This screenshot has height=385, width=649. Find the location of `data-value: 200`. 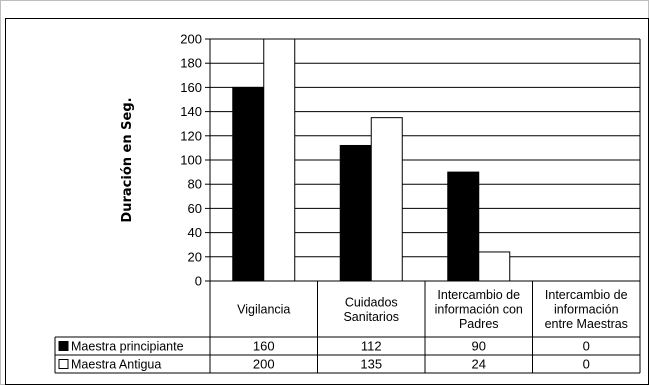

data-value: 200 is located at coordinates (264, 364).